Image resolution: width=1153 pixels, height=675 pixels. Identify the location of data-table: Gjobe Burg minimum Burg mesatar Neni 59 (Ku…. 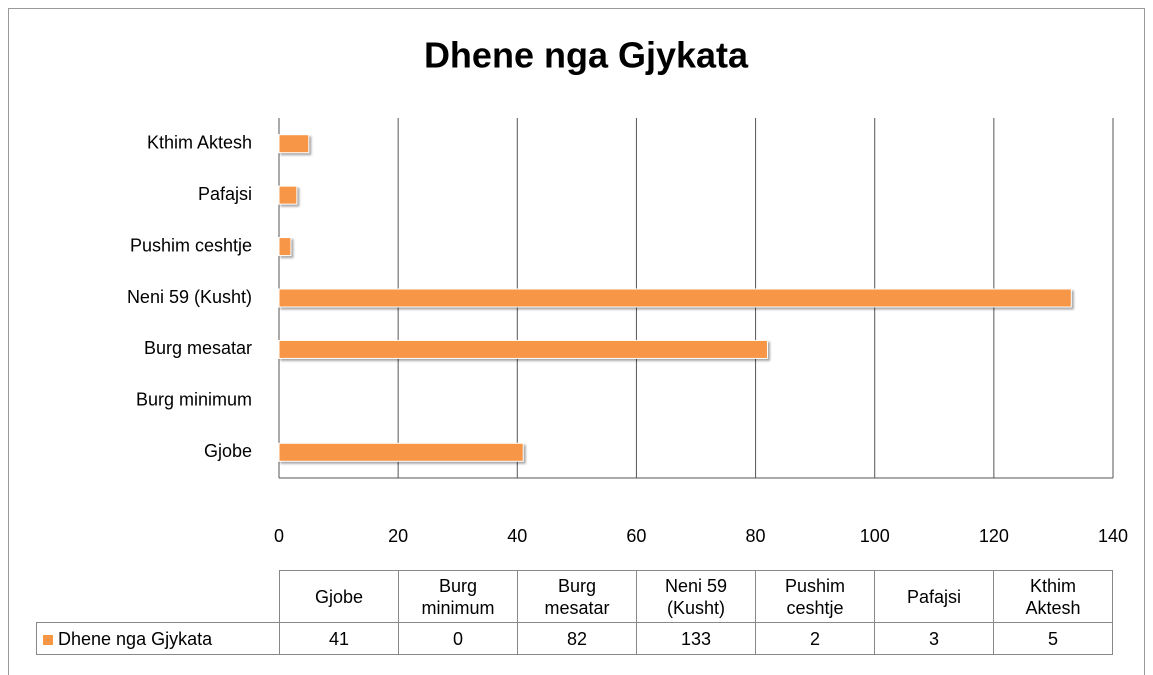
(574, 612).